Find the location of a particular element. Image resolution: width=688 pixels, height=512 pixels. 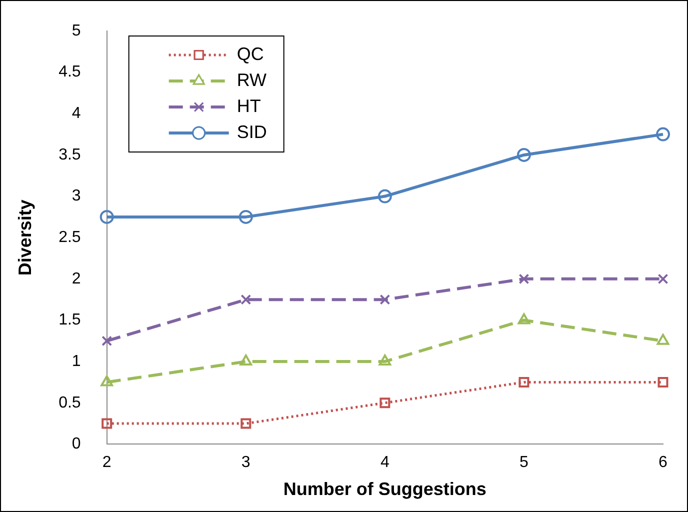

y-axis-title: Diversity is located at coordinates (24, 238).